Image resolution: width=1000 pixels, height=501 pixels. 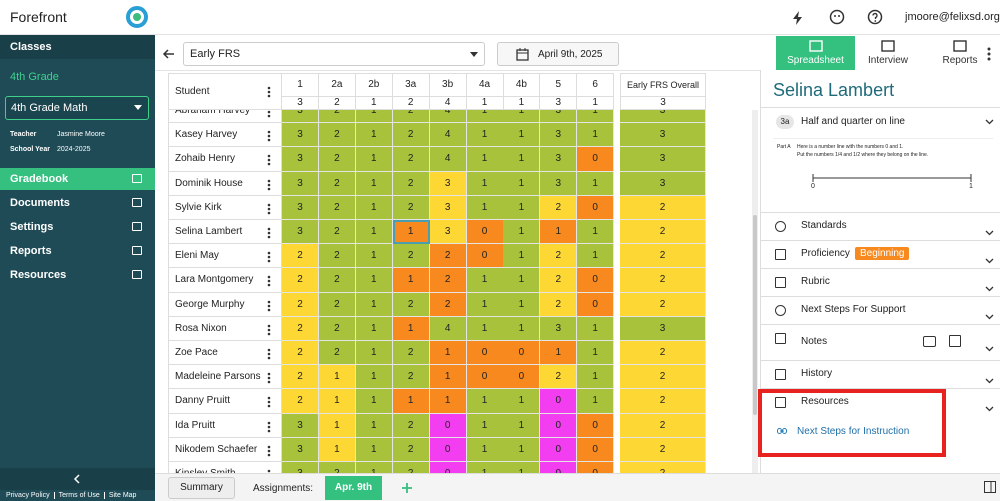 What do you see at coordinates (448, 117) in the screenshot?
I see `score-cell: 4` at bounding box center [448, 117].